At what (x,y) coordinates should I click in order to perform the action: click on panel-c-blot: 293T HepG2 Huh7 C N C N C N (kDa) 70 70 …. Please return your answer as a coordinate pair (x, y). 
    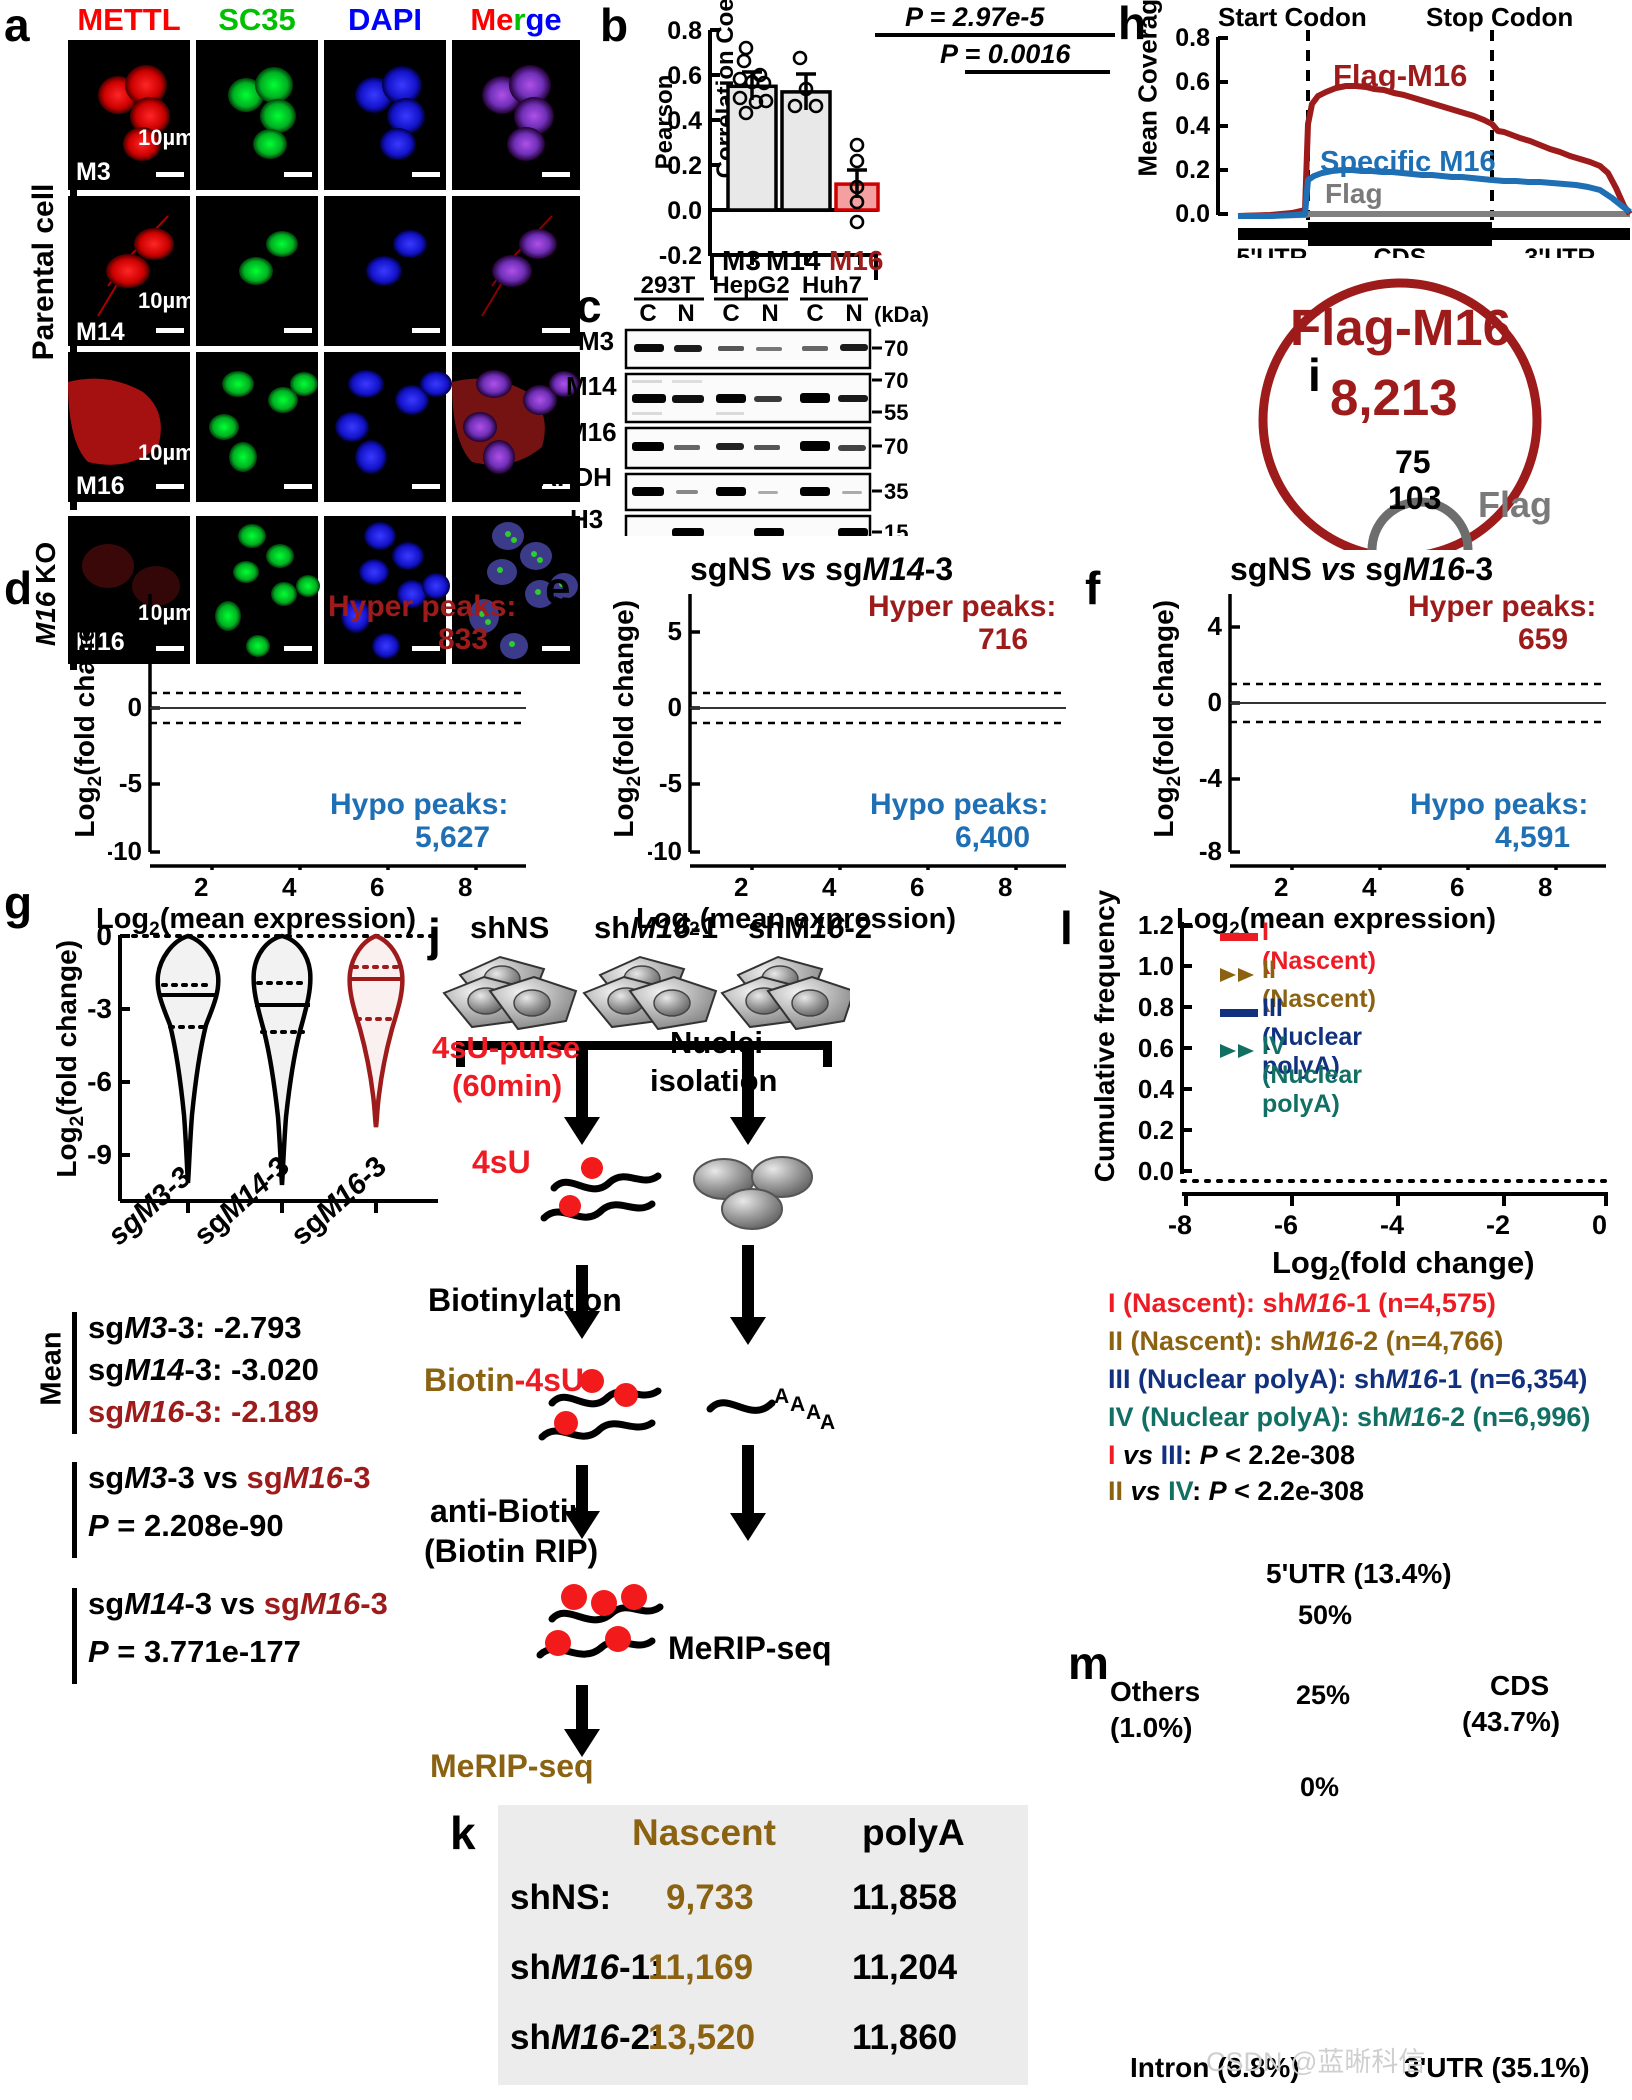
    Looking at the image, I should click on (775, 406).